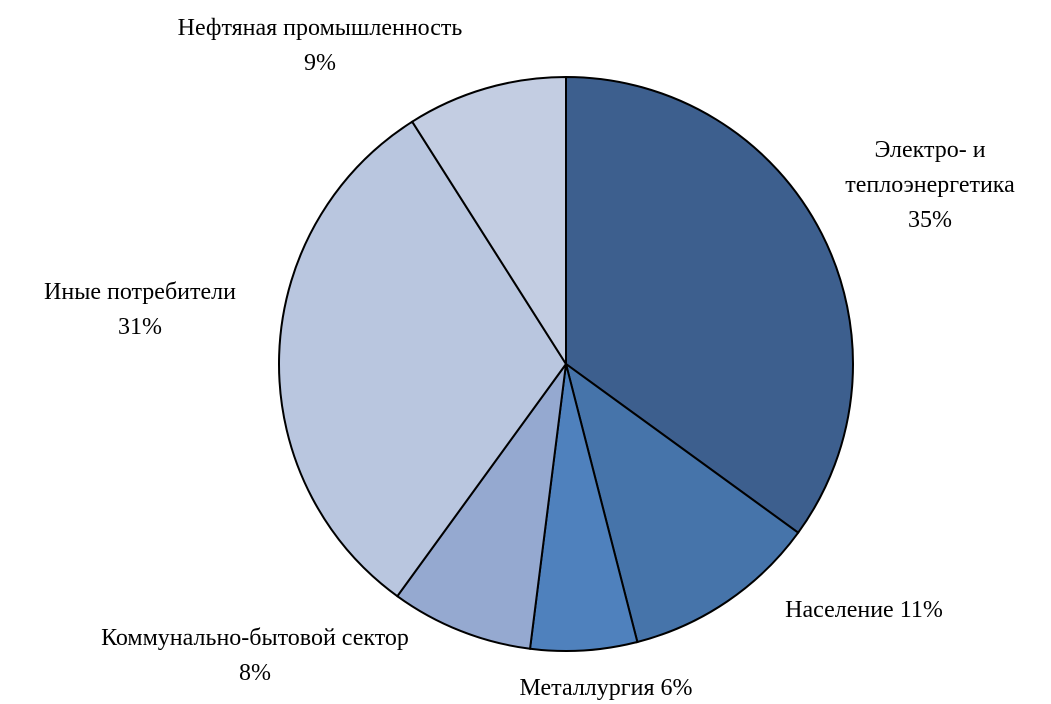 Image resolution: width=1051 pixels, height=704 pixels. Describe the element at coordinates (145, 310) in the screenshot. I see `slice-label: Иные потребители 31%` at that location.